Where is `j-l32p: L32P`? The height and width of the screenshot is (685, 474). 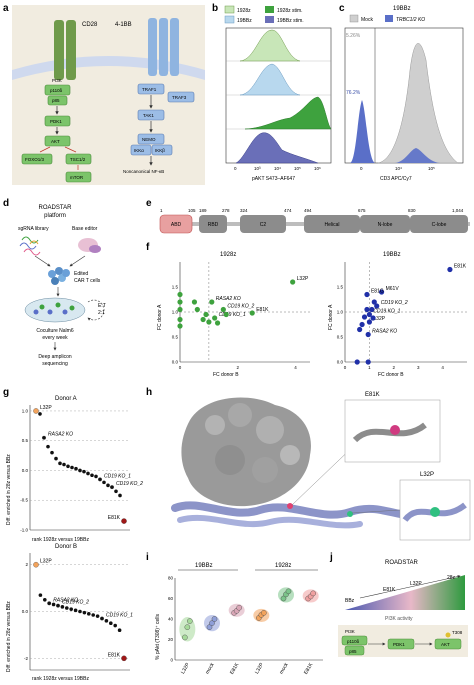
j-l32p: L32P is located at coordinates (416, 584).